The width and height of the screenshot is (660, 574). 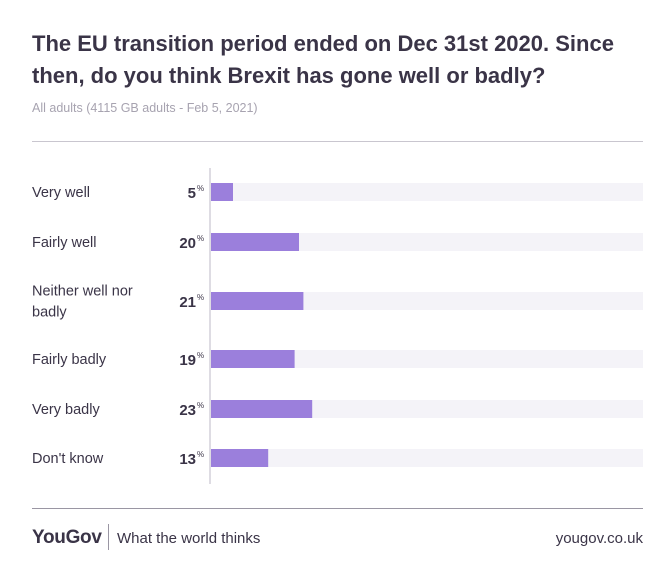 What do you see at coordinates (66, 410) in the screenshot?
I see `category-label: Very badly` at bounding box center [66, 410].